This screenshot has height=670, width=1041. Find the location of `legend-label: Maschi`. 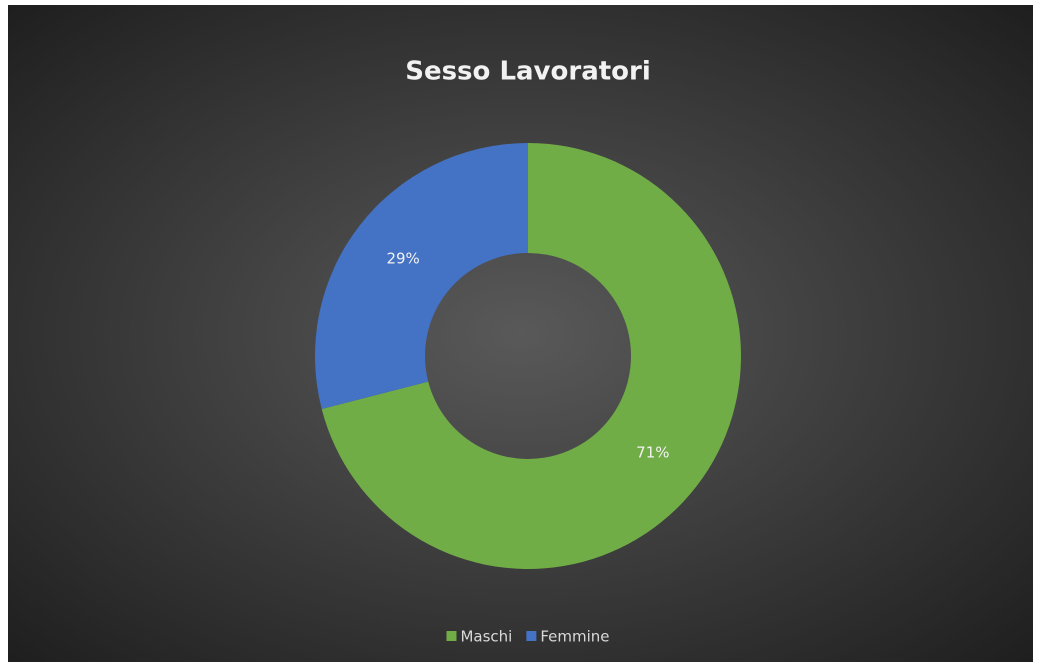

legend-label: Maschi is located at coordinates (486, 637).